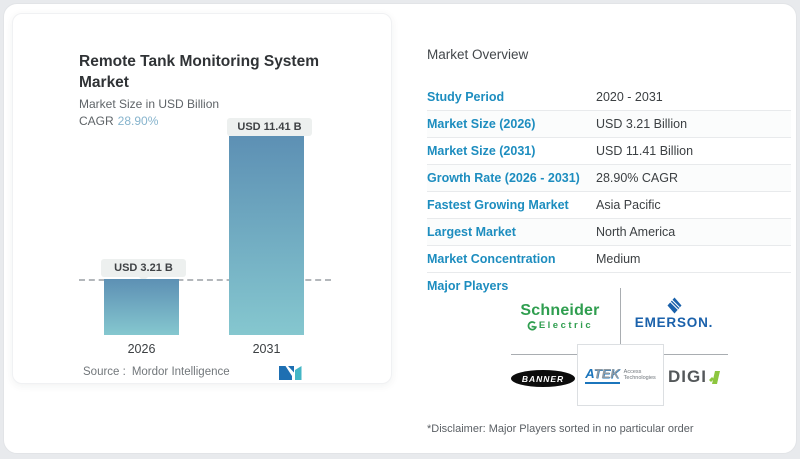 The height and width of the screenshot is (459, 800). What do you see at coordinates (503, 178) in the screenshot?
I see `row-label: Growth Rate (2026 - 2031)` at bounding box center [503, 178].